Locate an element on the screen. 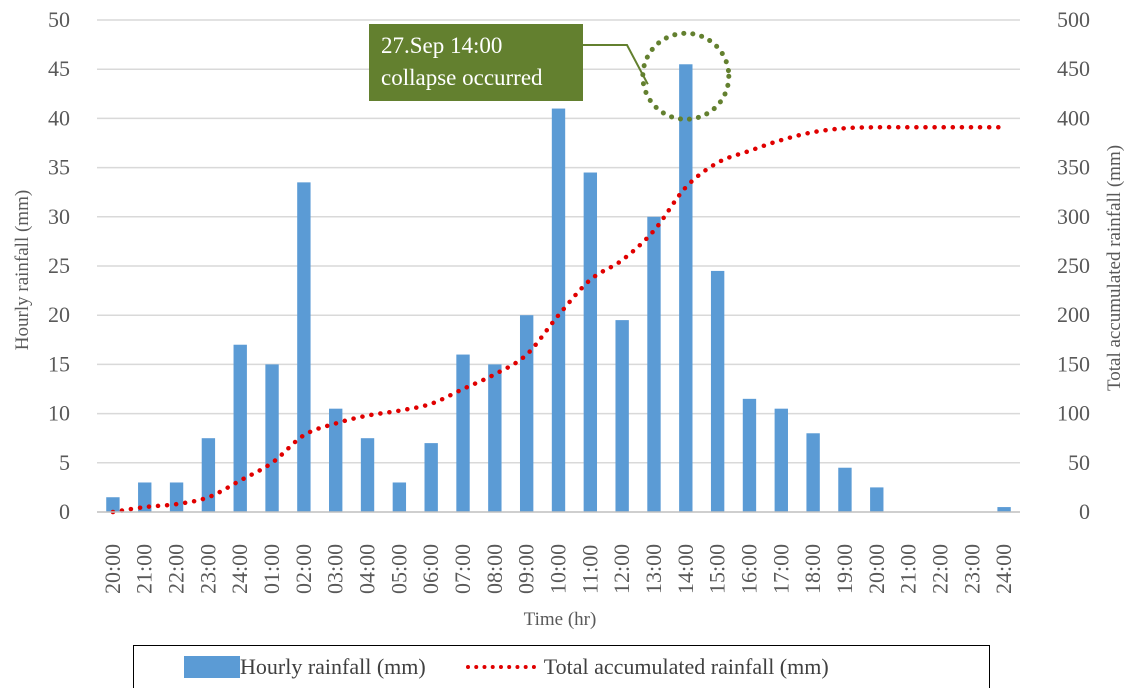 Image resolution: width=1129 pixels, height=688 pixels. x-tick-label: 14:00 is located at coordinates (685, 569).